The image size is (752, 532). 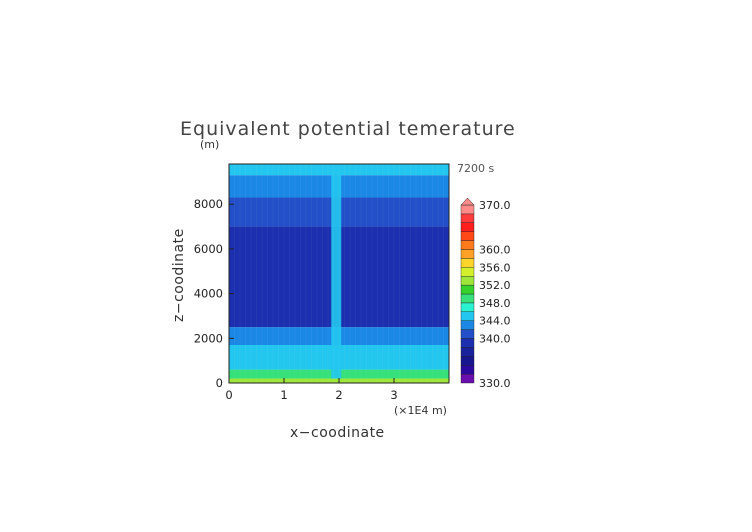 I want to click on colorbar-tick-label: 348.0, so click(x=495, y=303).